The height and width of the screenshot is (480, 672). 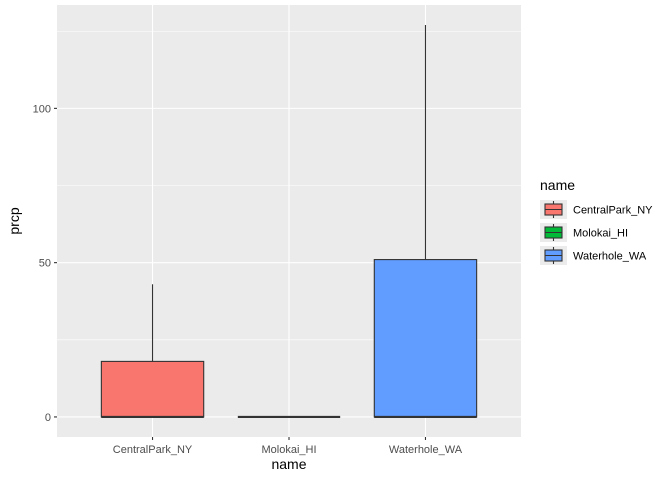 I want to click on legend-label: Molokai_HI, so click(x=600, y=234).